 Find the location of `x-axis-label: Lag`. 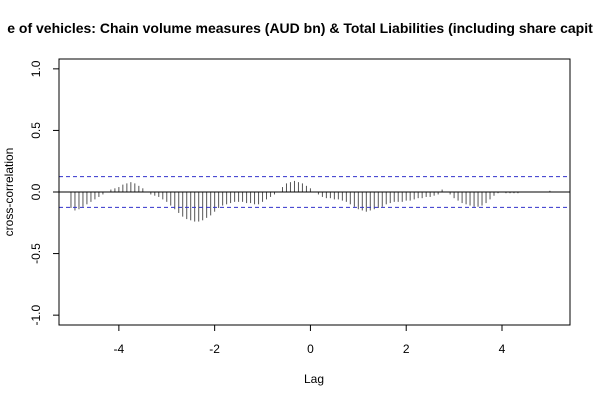

x-axis-label: Lag is located at coordinates (314, 379).